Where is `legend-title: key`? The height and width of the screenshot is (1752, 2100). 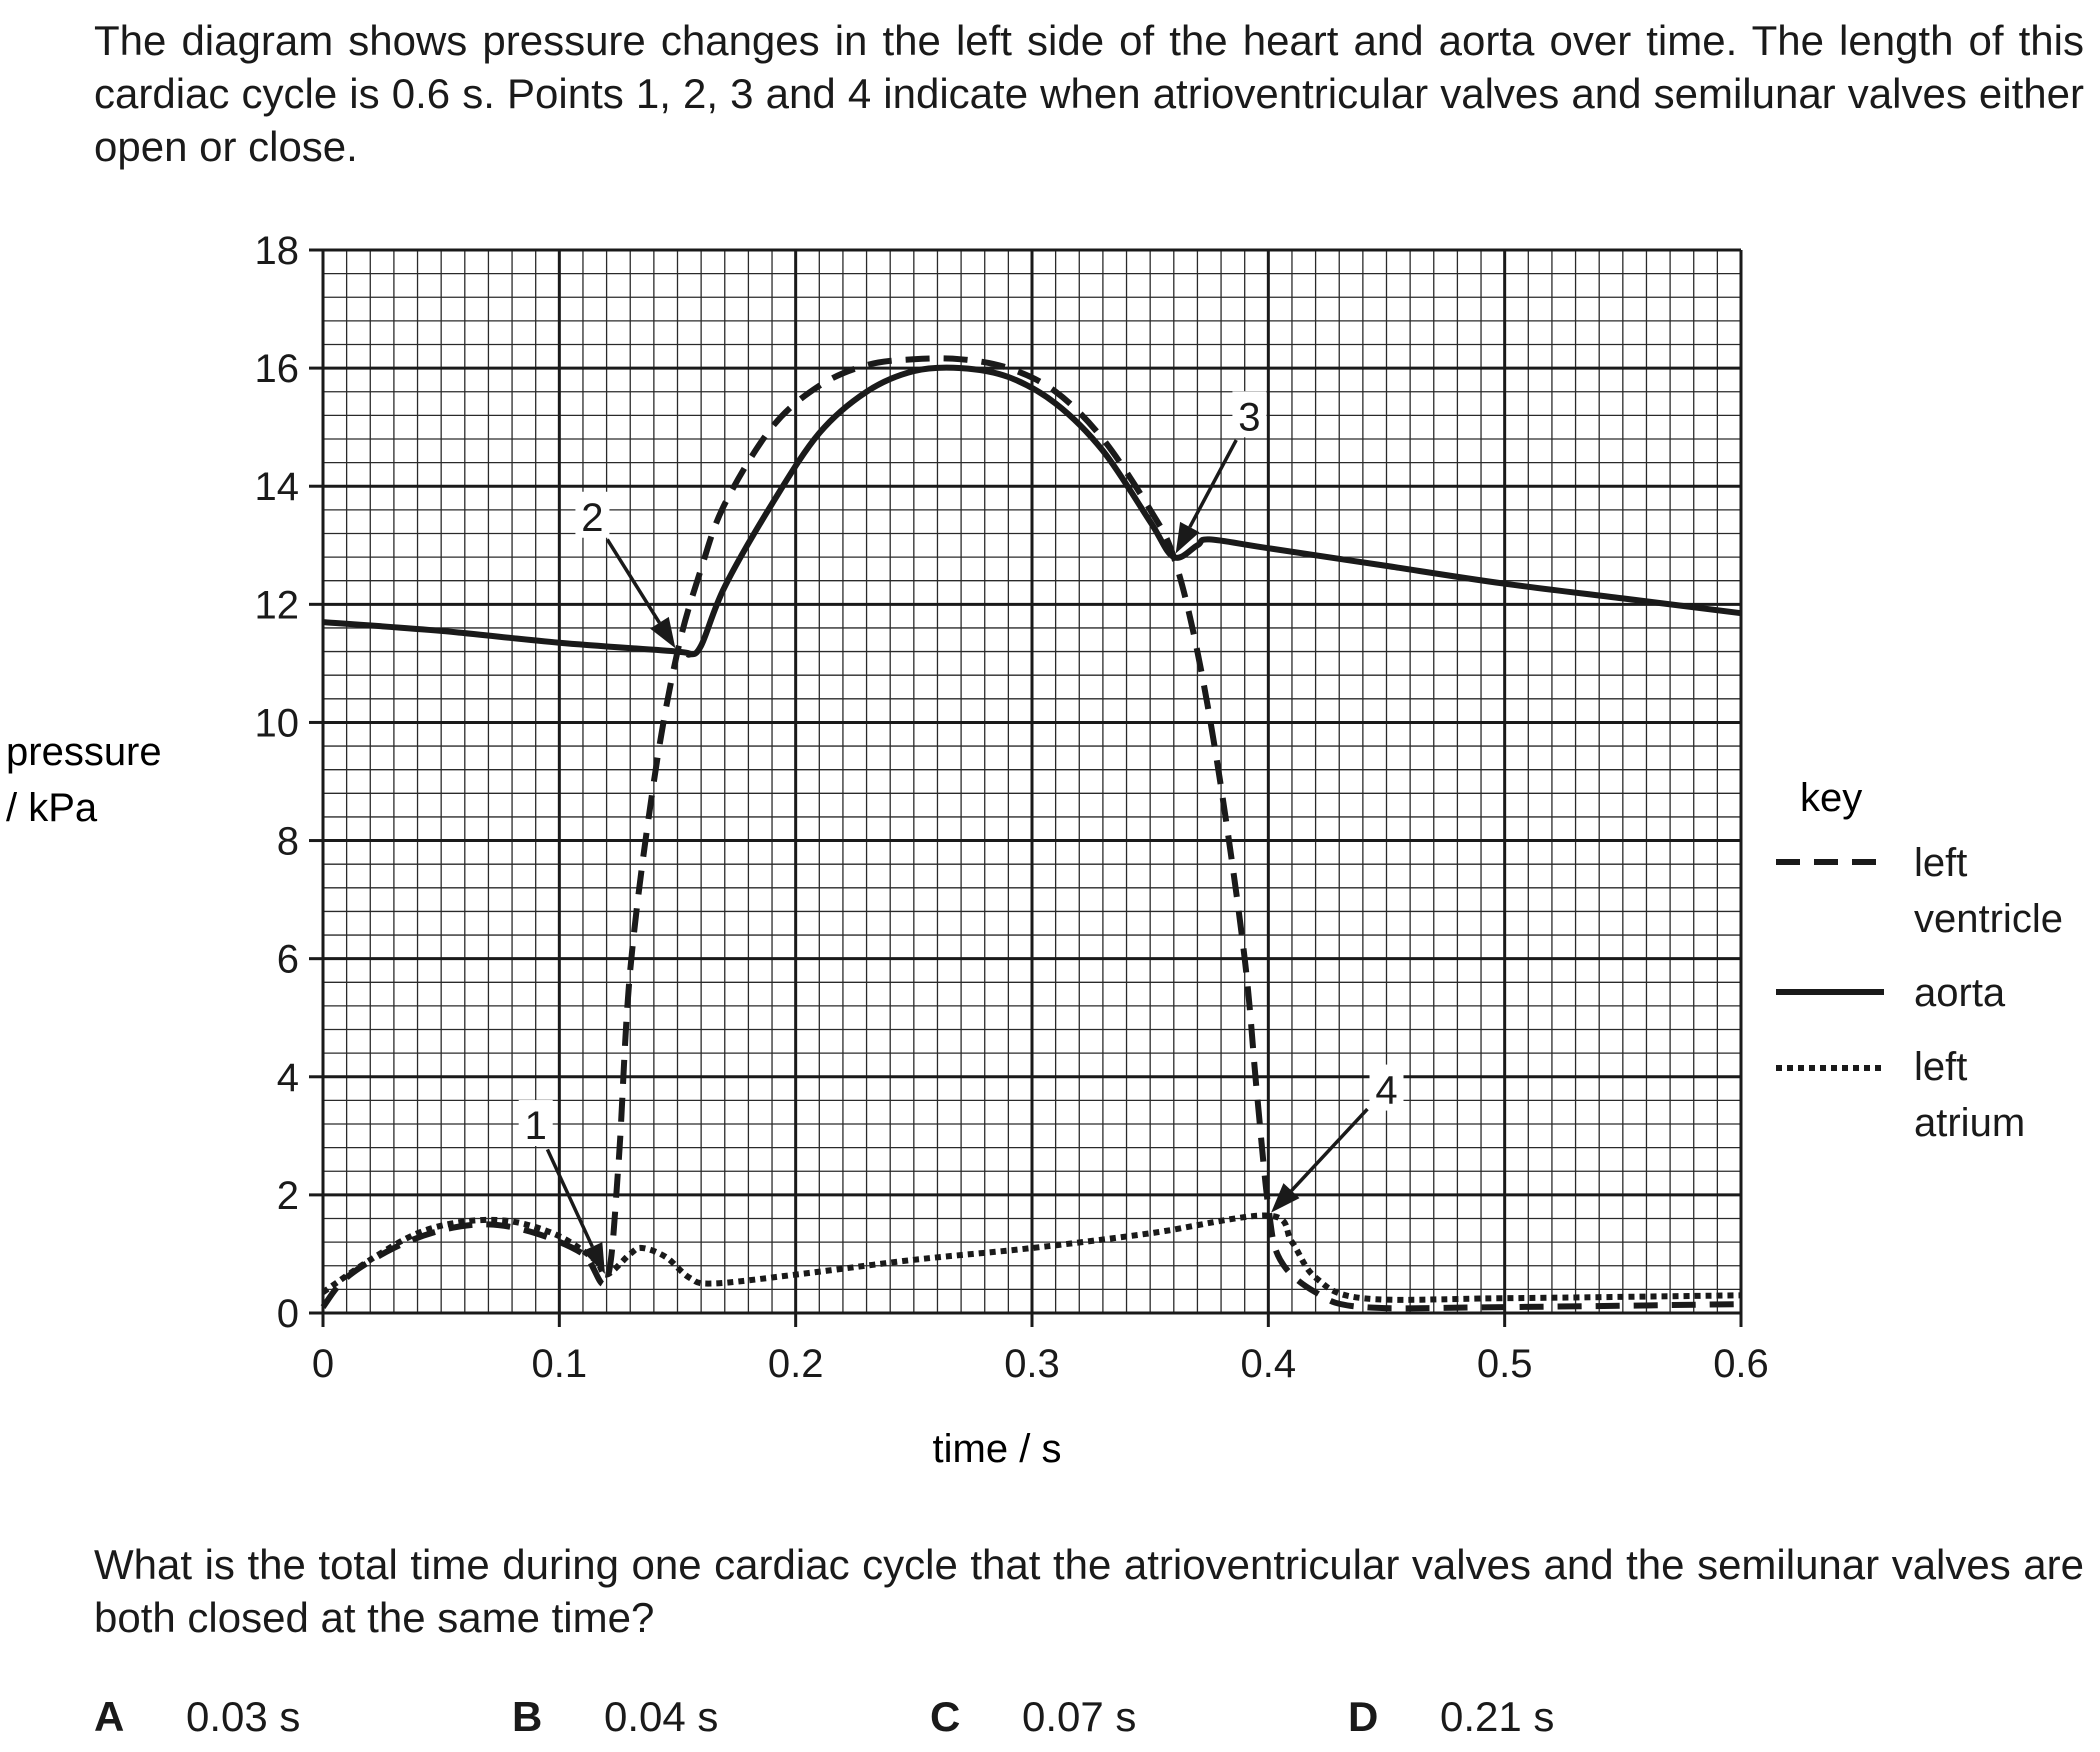
legend-title: key is located at coordinates (1831, 798).